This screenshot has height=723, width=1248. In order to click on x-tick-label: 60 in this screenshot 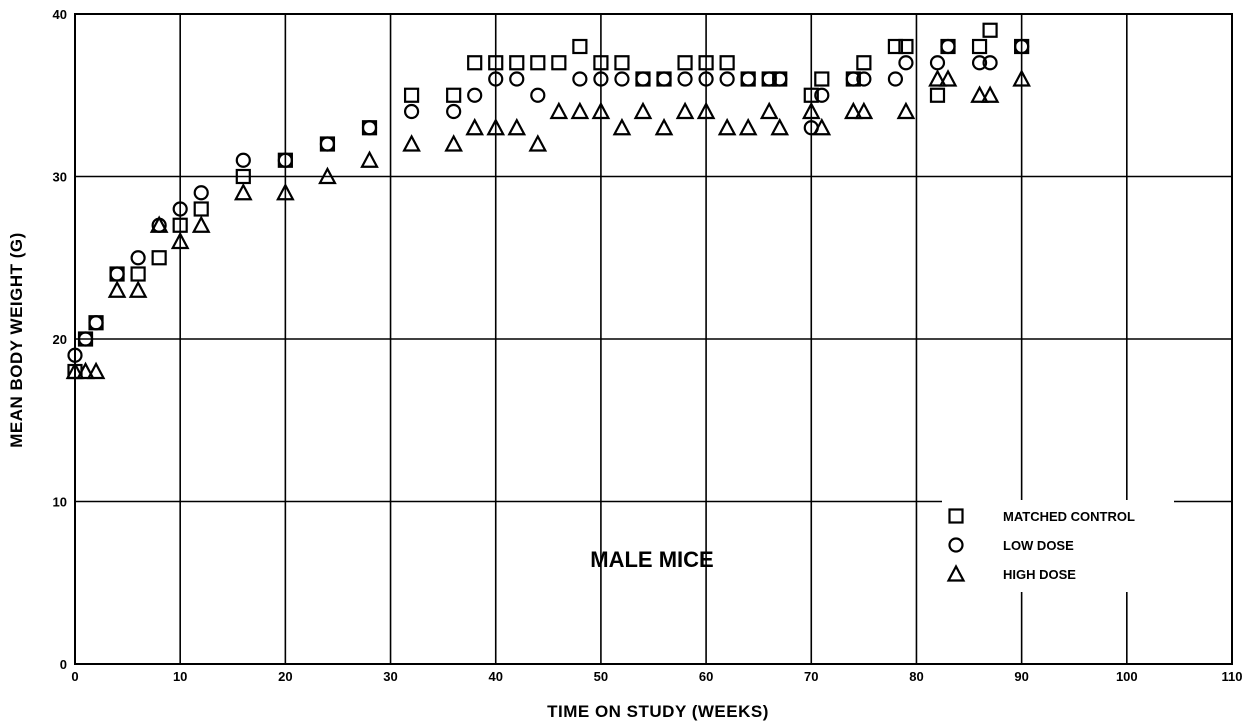, I will do `click(706, 676)`.